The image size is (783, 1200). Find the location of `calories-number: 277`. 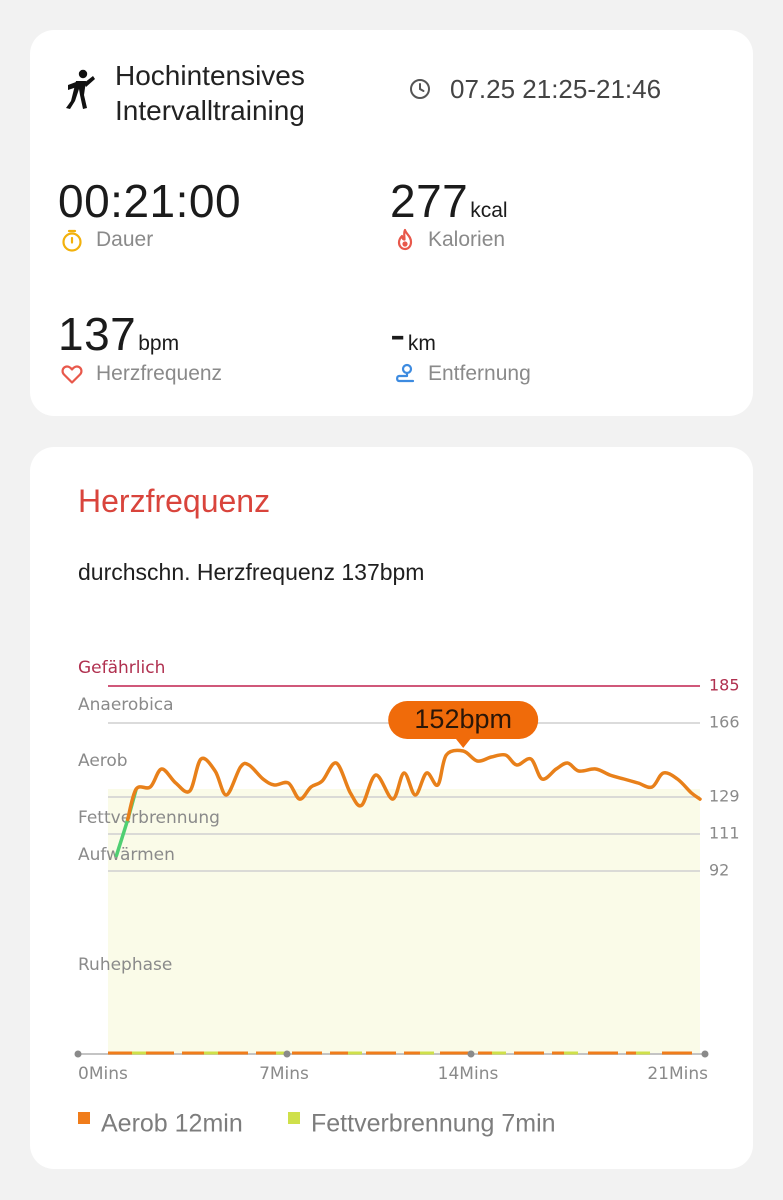

calories-number: 277 is located at coordinates (429, 201).